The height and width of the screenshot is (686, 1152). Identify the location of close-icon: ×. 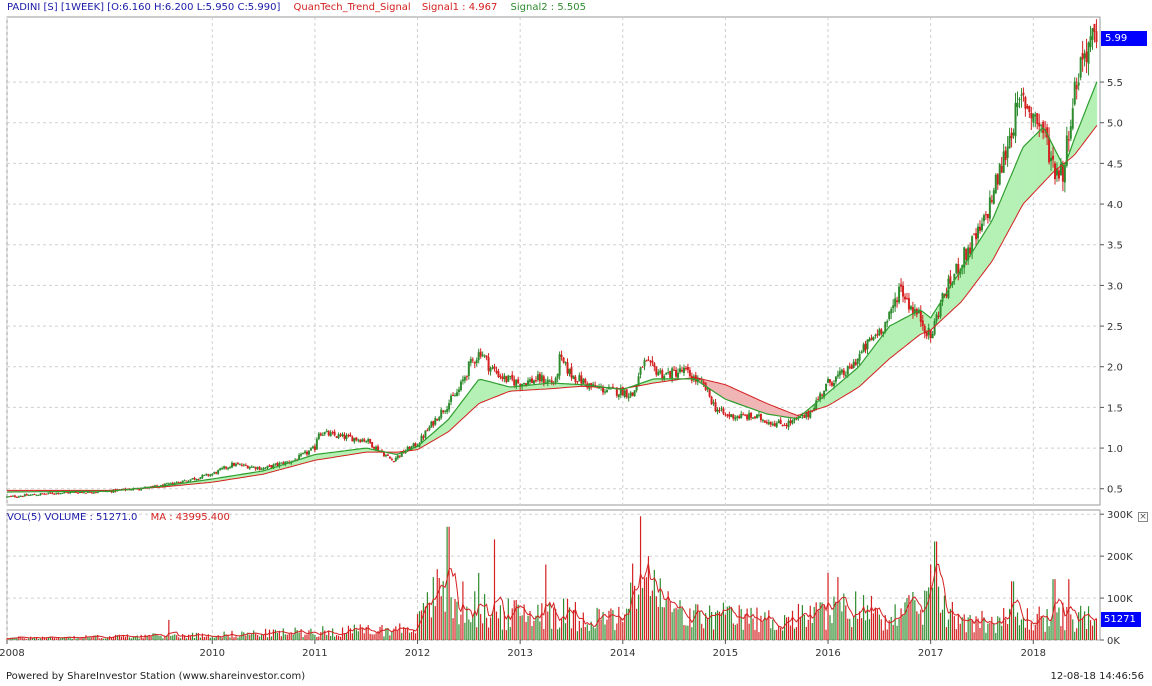
(1143, 517).